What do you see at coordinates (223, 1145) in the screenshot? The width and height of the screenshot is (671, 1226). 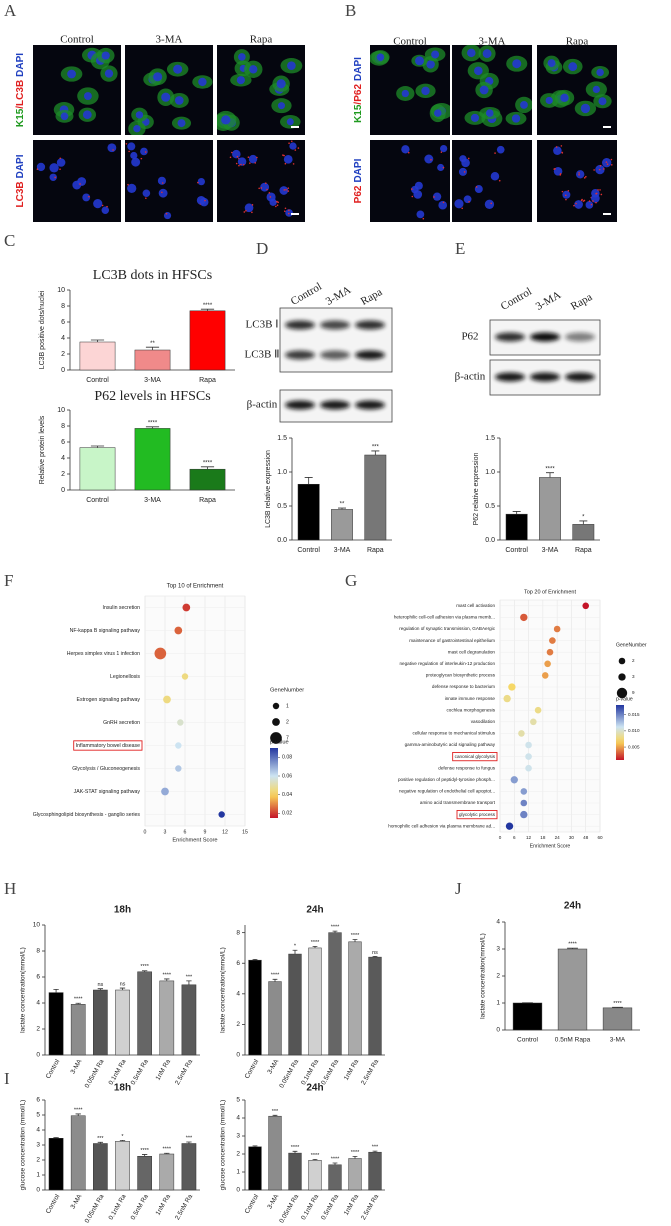 I see `y-axis-label: glucose concentration (mmol/L)` at bounding box center [223, 1145].